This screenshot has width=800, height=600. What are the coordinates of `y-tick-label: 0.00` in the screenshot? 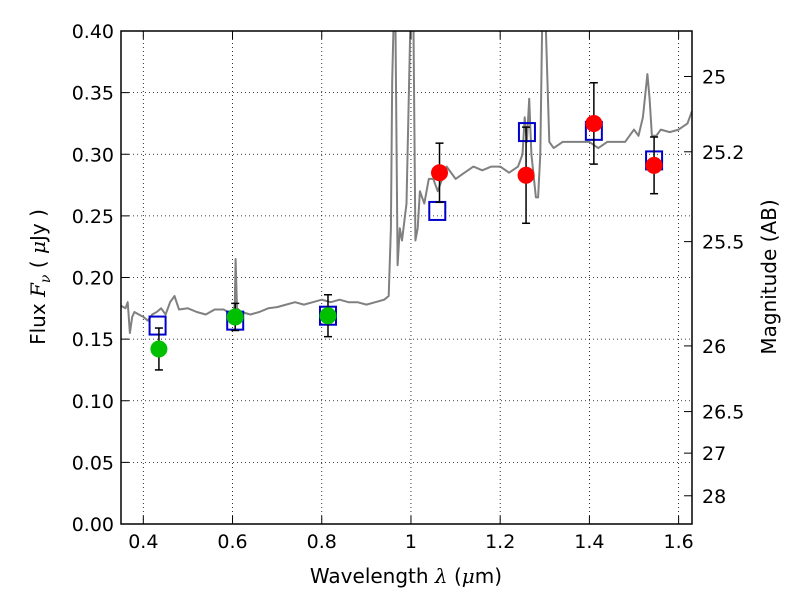 It's located at (93, 525).